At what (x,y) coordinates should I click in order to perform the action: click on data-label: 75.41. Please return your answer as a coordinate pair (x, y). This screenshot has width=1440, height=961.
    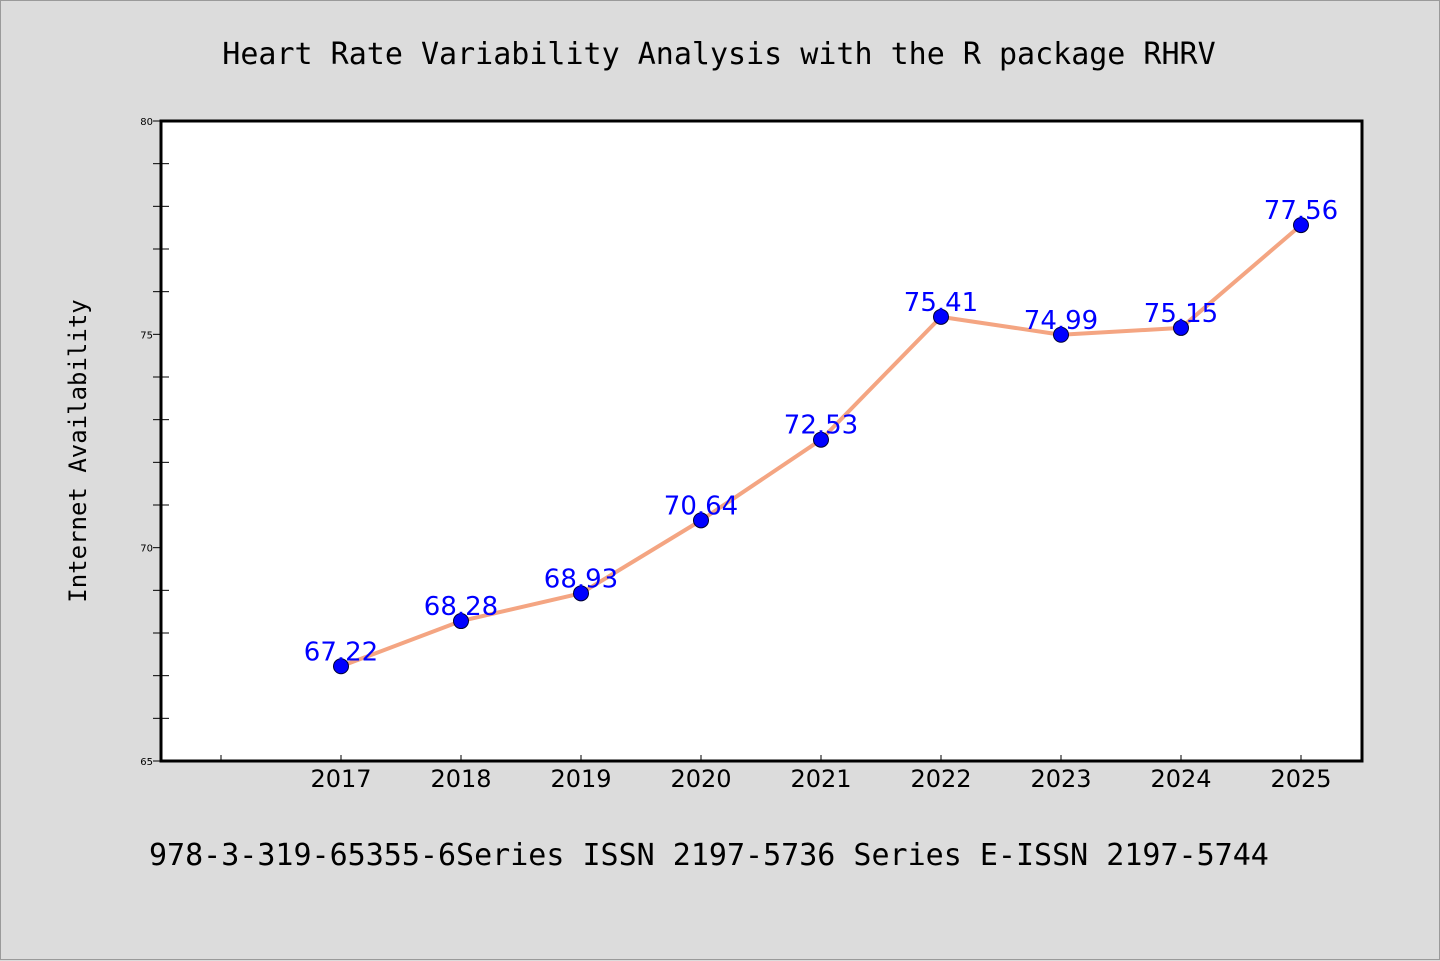
    Looking at the image, I should click on (941, 303).